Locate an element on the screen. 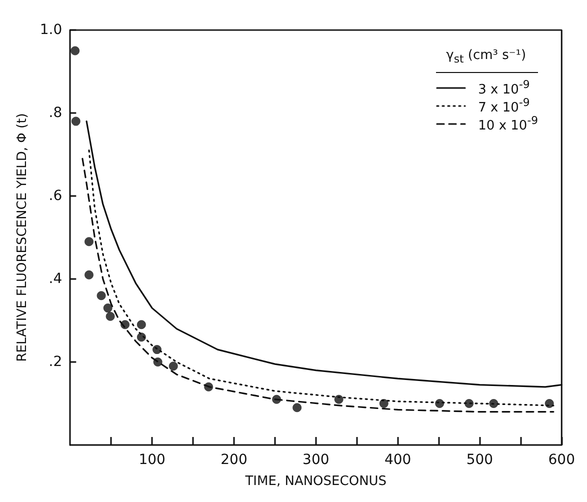  x-tick-label: 600 is located at coordinates (562, 460).